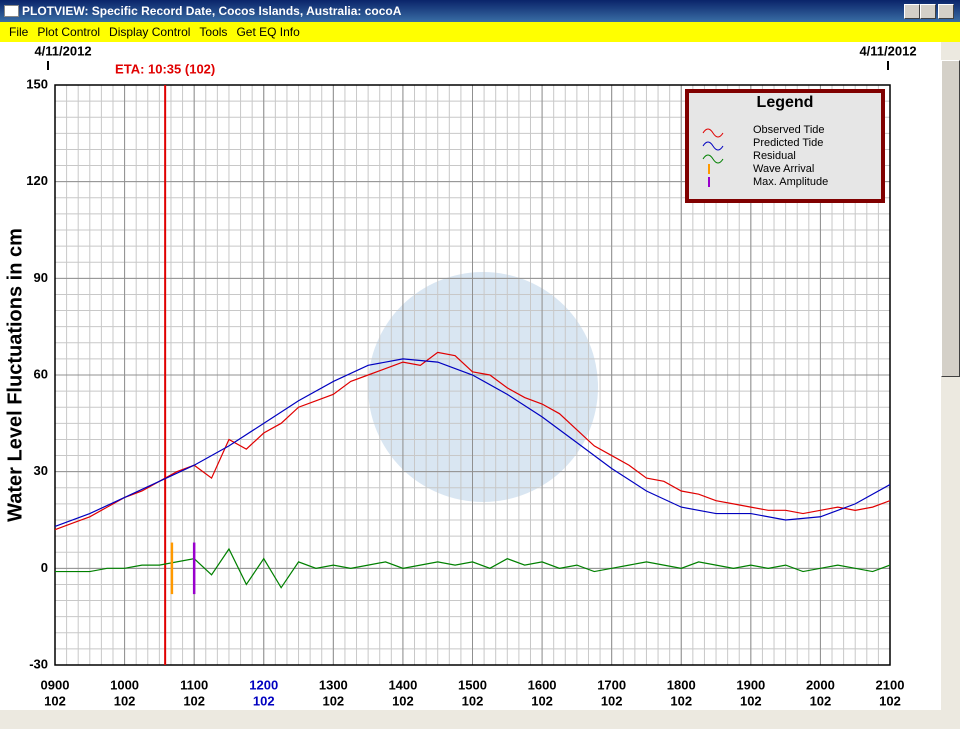 The width and height of the screenshot is (960, 729). I want to click on date-left: 4/11/2012, so click(62, 50).